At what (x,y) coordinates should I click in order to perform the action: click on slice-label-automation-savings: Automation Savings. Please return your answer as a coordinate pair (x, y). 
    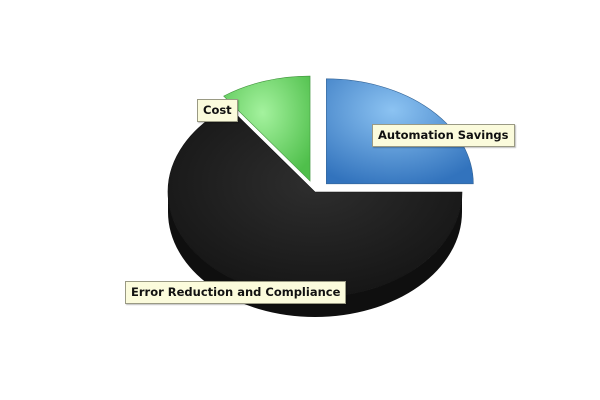
    Looking at the image, I should click on (443, 135).